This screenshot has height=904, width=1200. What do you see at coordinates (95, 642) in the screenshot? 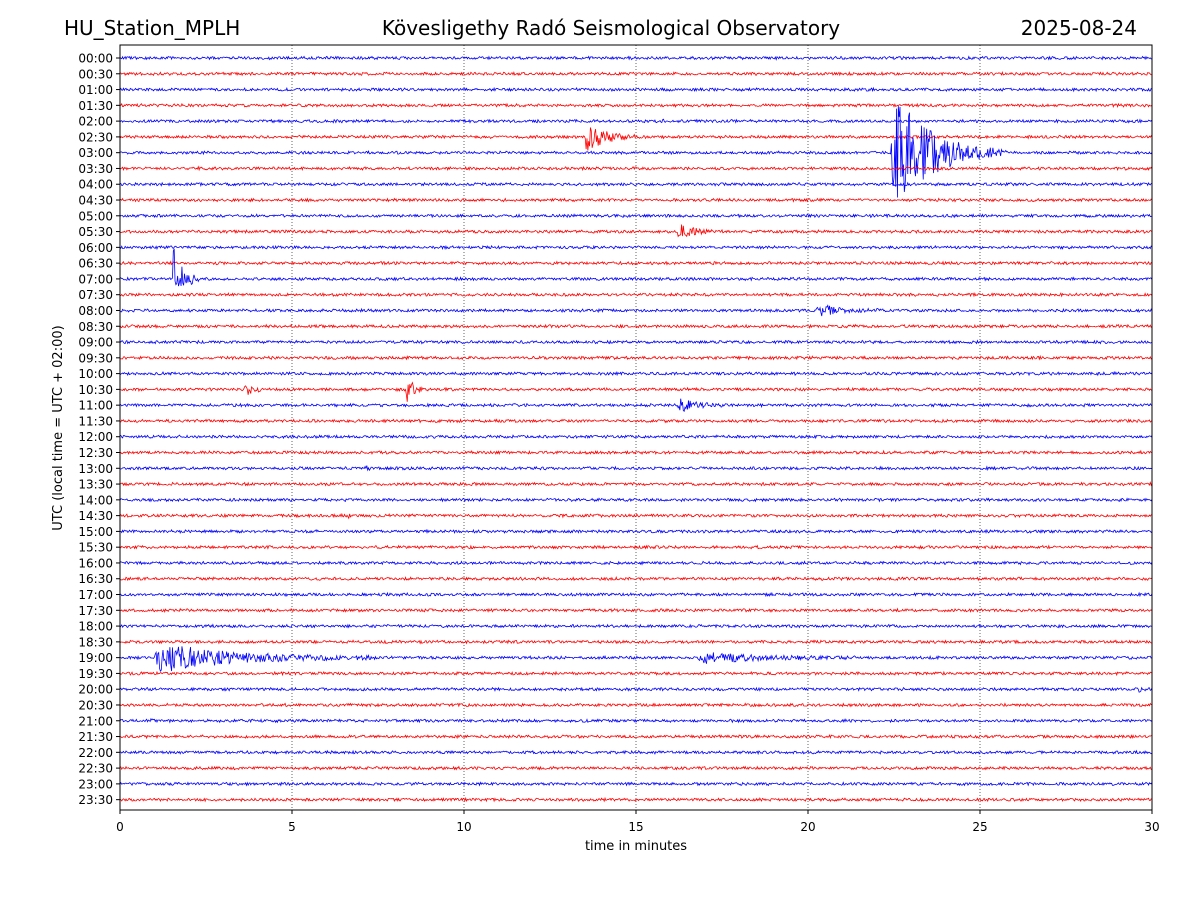
I see `y-tick-label: 18:30` at bounding box center [95, 642].